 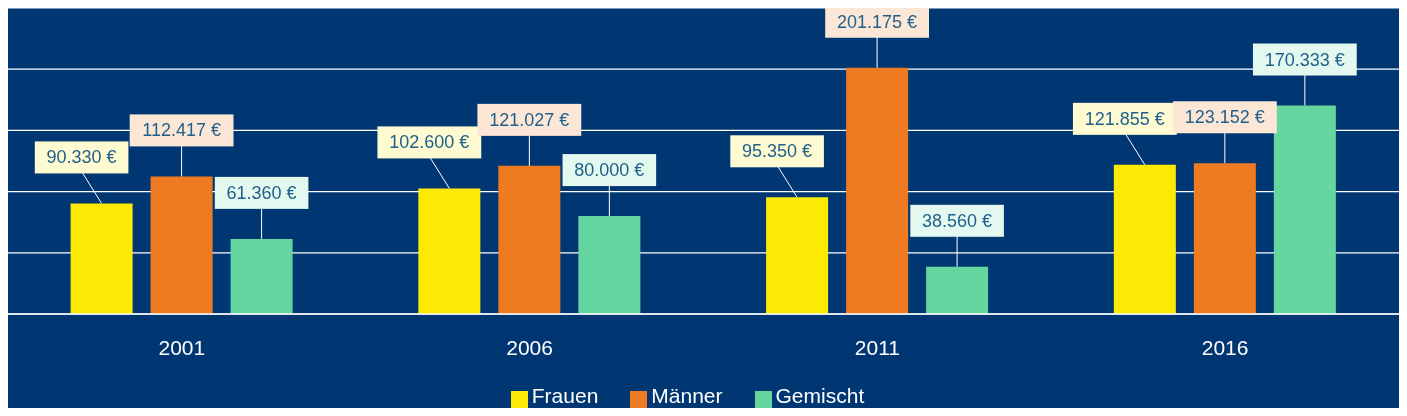 What do you see at coordinates (1225, 347) in the screenshot?
I see `x-tick-label: 2016` at bounding box center [1225, 347].